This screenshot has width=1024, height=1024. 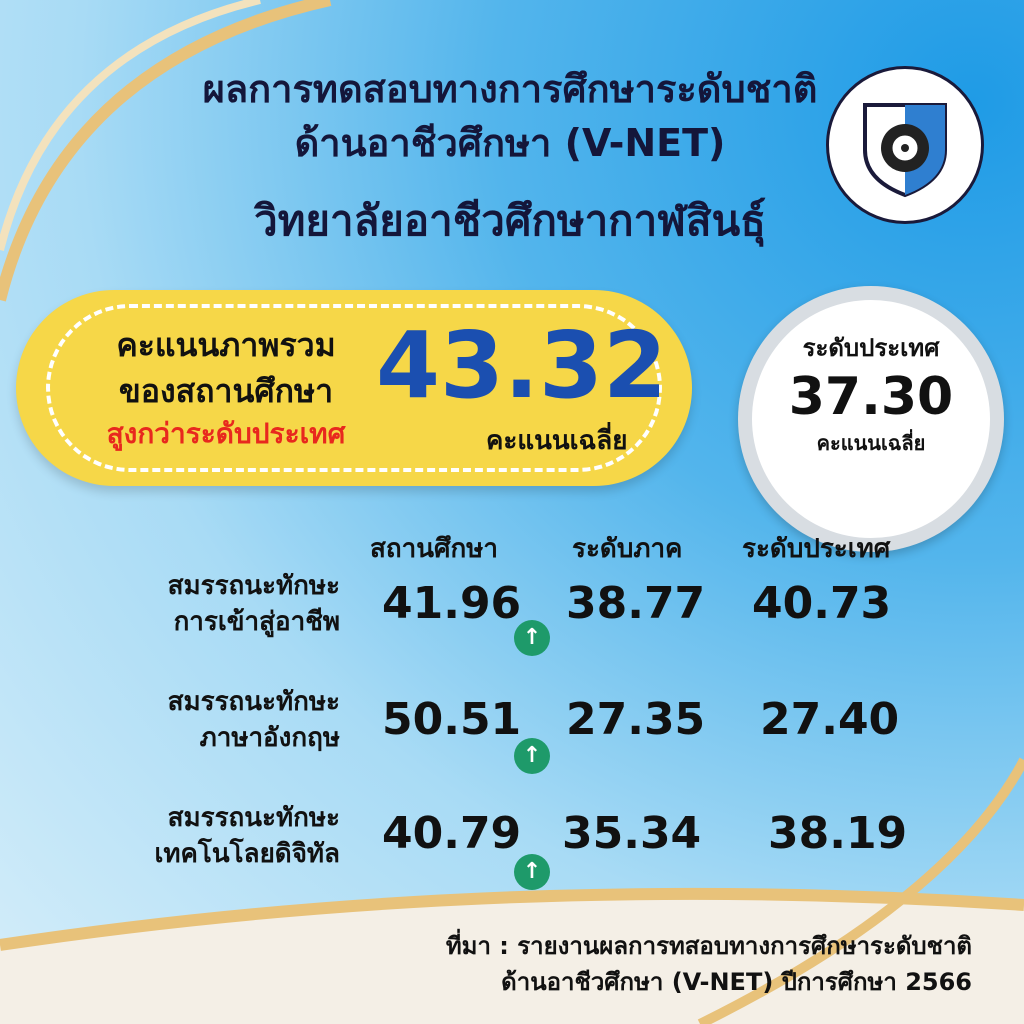 I want to click on region-score: 38.77, so click(x=636, y=603).